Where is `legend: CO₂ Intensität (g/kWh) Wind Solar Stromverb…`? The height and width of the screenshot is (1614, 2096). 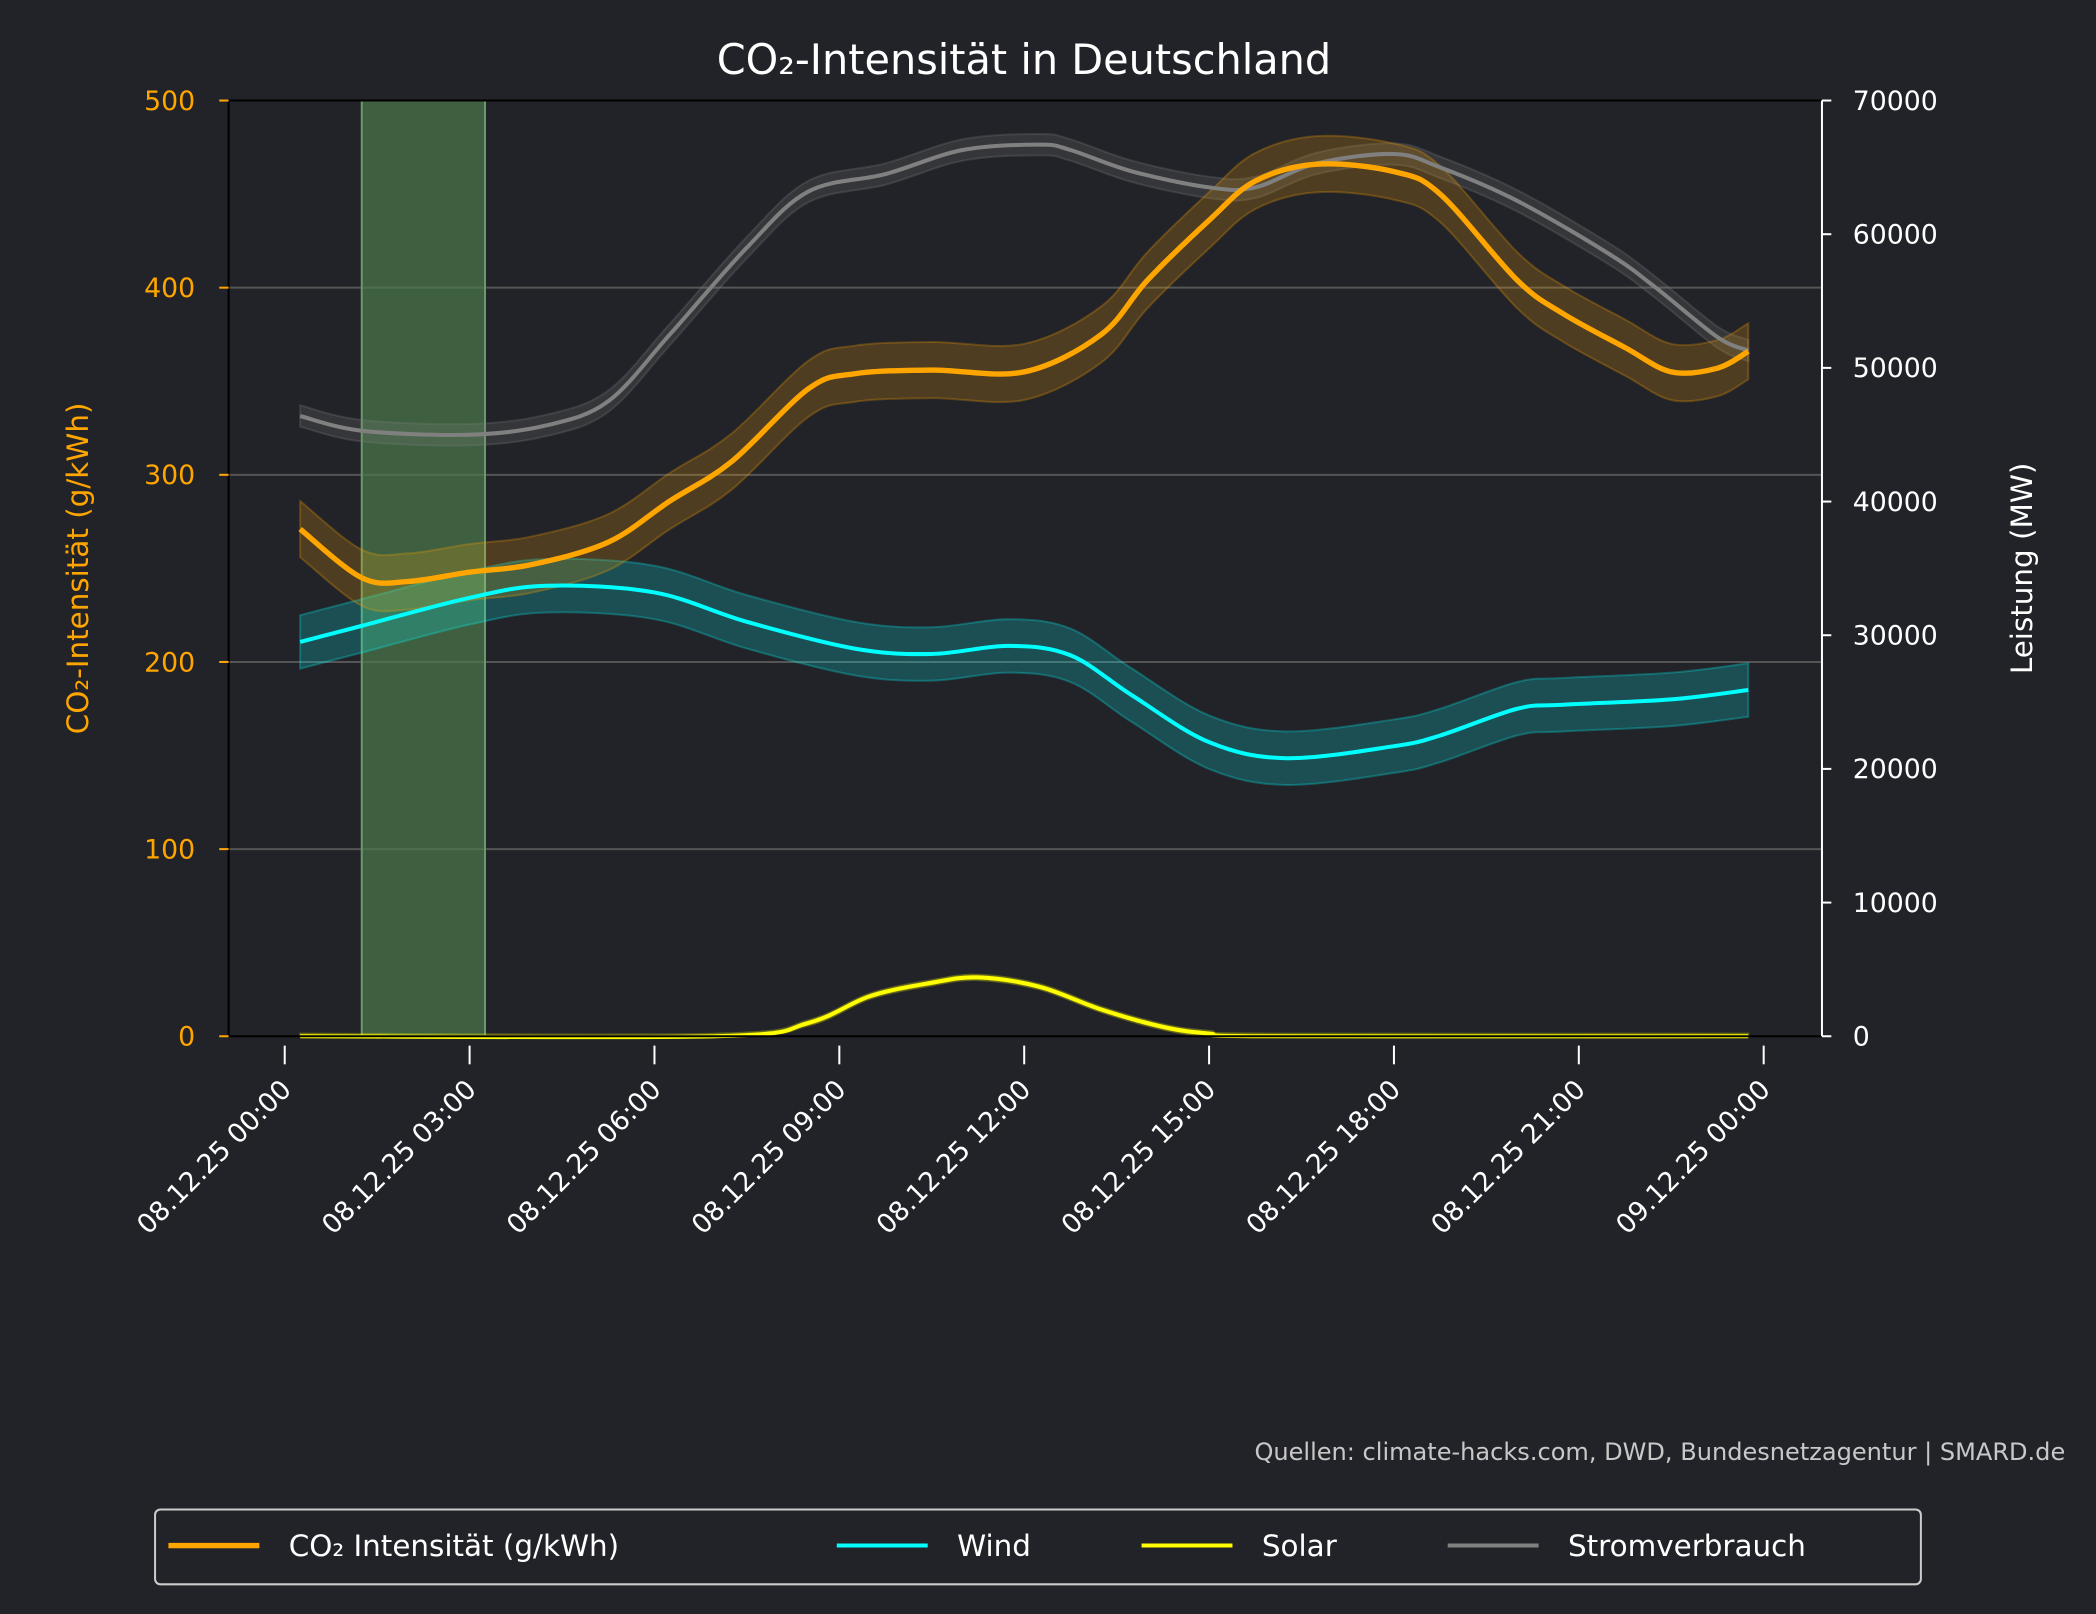 legend: CO₂ Intensität (g/kWh) Wind Solar Stromverb… is located at coordinates (1038, 1547).